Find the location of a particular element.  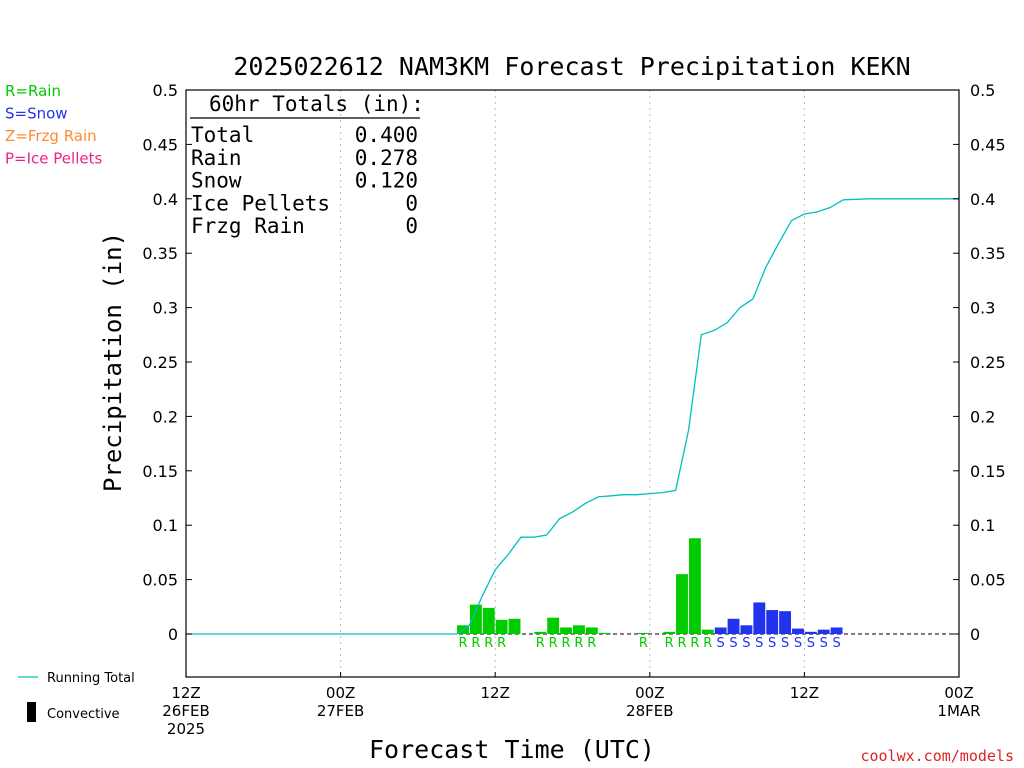

totals-label-4: Frzg Rain is located at coordinates (248, 226).